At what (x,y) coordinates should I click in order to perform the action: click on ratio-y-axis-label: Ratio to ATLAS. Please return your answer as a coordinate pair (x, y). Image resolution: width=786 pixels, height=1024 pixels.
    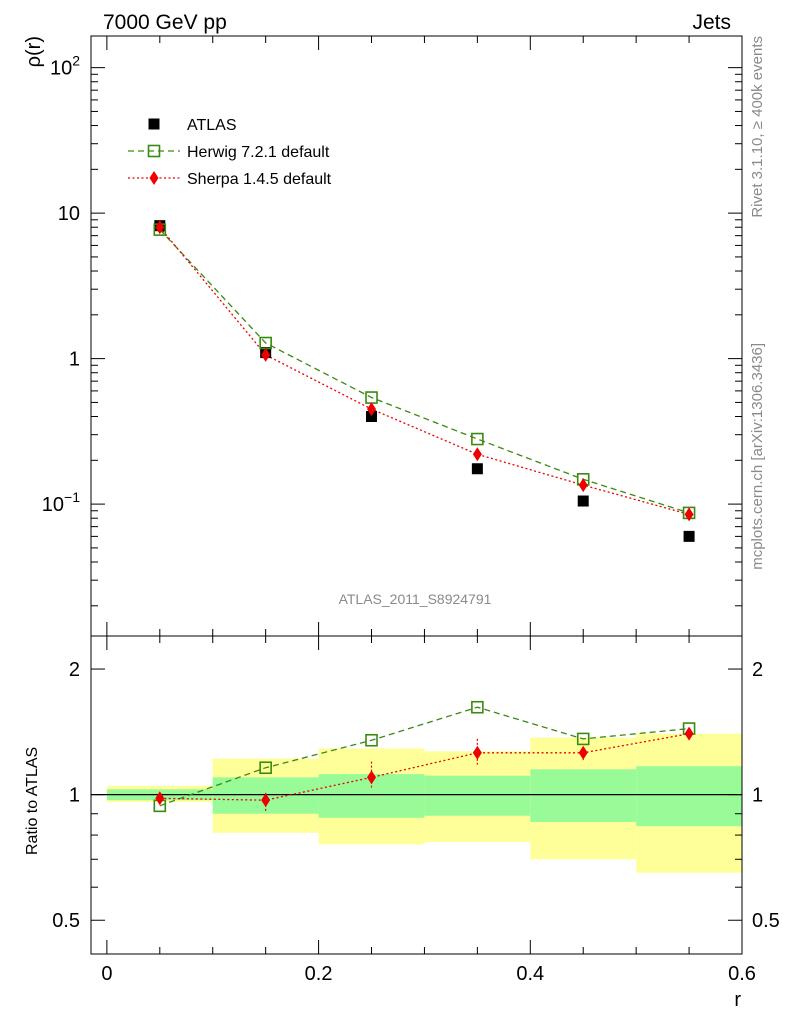
    Looking at the image, I should click on (32, 801).